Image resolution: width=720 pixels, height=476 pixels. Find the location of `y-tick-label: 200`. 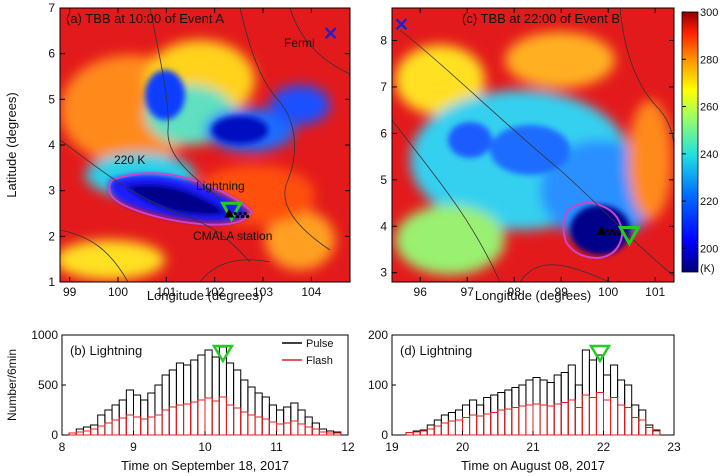

y-tick-label: 200 is located at coordinates (378, 335).